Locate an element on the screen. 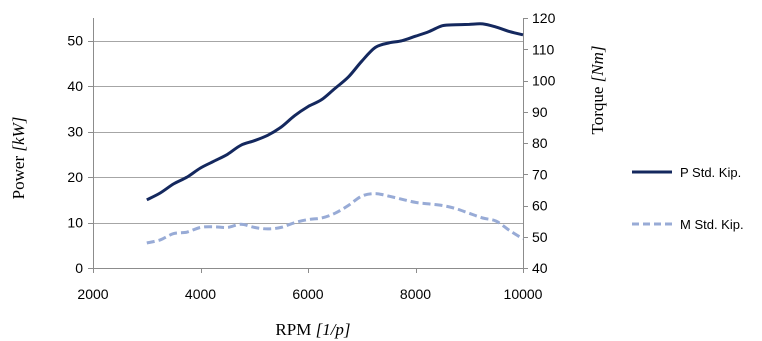 The height and width of the screenshot is (341, 762). y-right-tick-label: 120 is located at coordinates (544, 18).